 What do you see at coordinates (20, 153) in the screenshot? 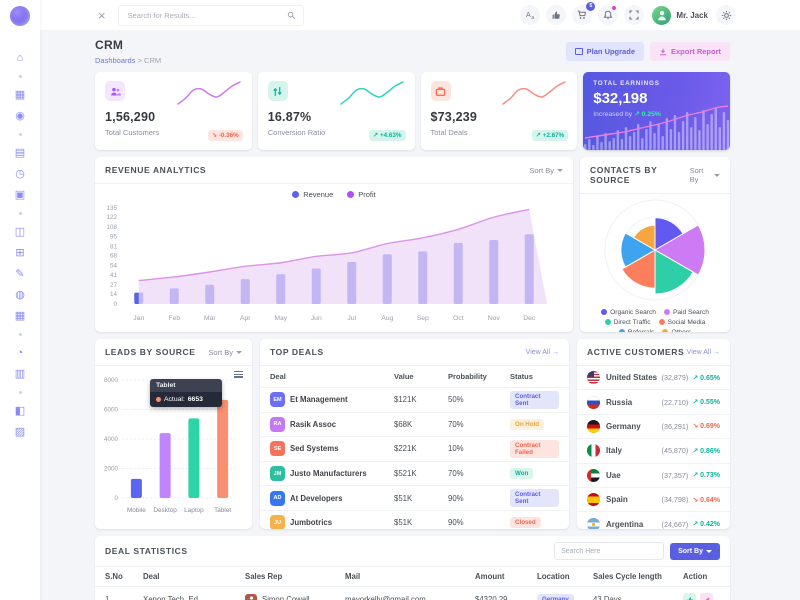
I see `briefcase-icon: ▤` at bounding box center [20, 153].